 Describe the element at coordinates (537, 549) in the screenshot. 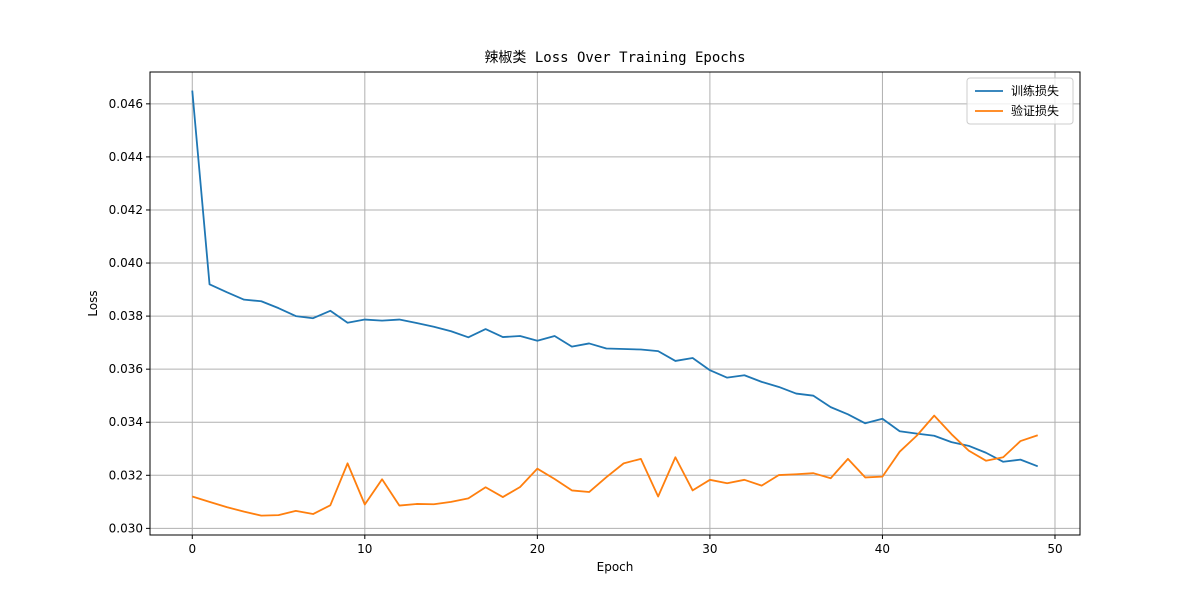

I see `x-tick-label: 20` at that location.